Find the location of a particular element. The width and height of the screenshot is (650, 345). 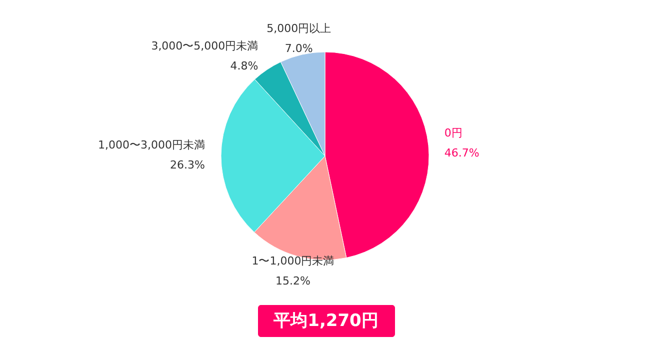

slice-label: 1〜1,000円未満 is located at coordinates (293, 261).